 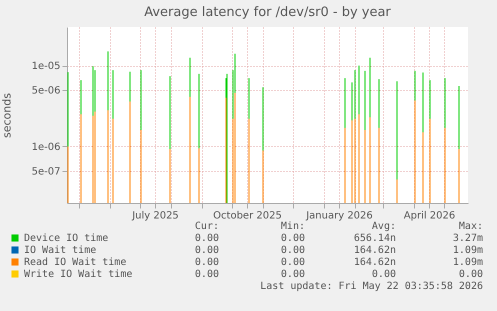 I want to click on text: 656.14n, so click(x=375, y=239).